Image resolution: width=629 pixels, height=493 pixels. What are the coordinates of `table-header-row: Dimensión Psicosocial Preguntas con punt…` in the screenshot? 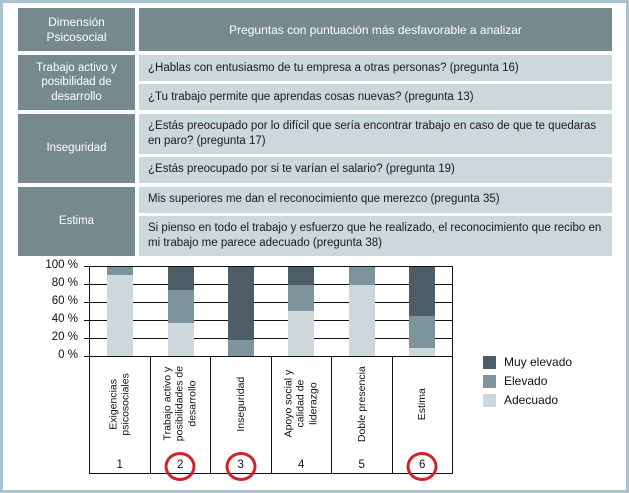 It's located at (315, 29).